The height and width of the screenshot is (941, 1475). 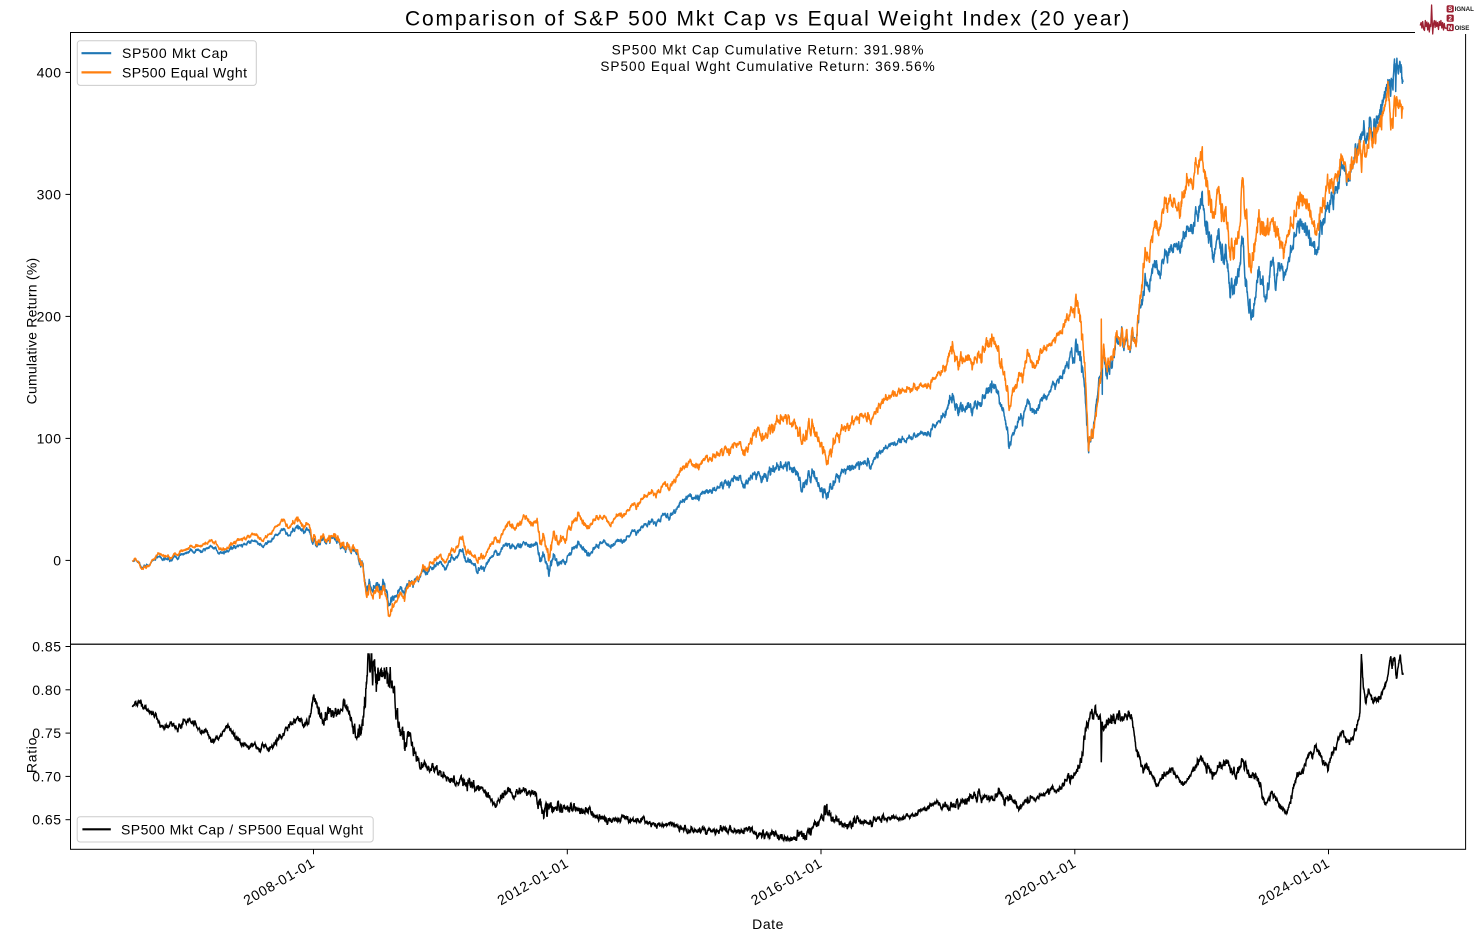 I want to click on svg-text:SP500 Mkt Cap Cumulative Retur: SP500 Mkt Cap Cumulative Return: 391.98%, so click(x=768, y=50).